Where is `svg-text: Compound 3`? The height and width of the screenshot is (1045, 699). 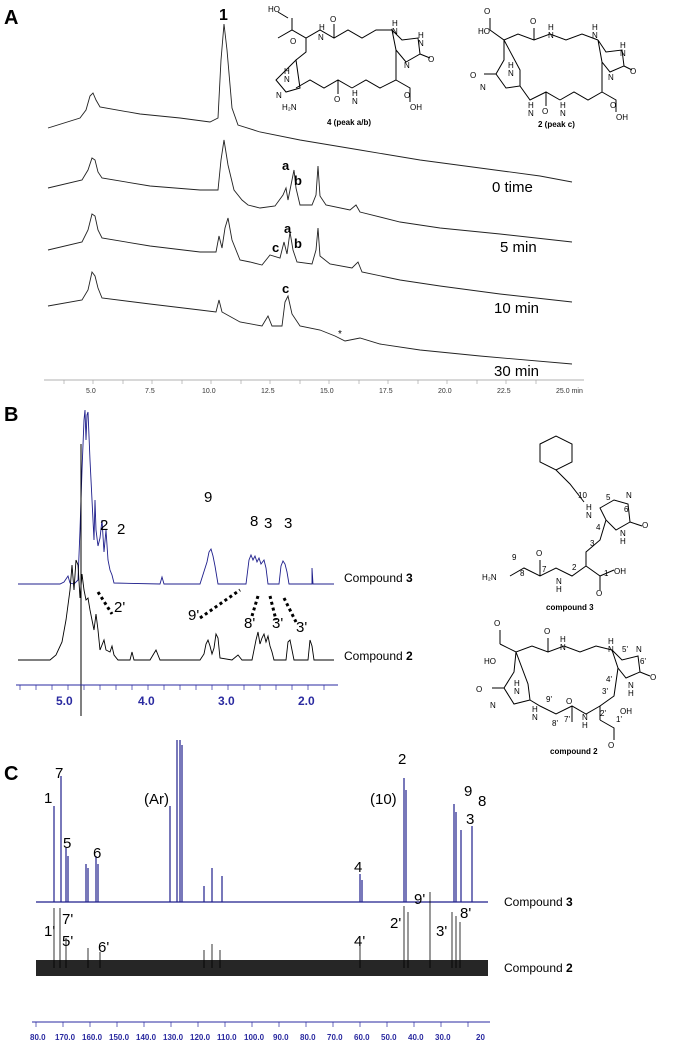 svg-text: Compound 3 is located at coordinates (378, 578).